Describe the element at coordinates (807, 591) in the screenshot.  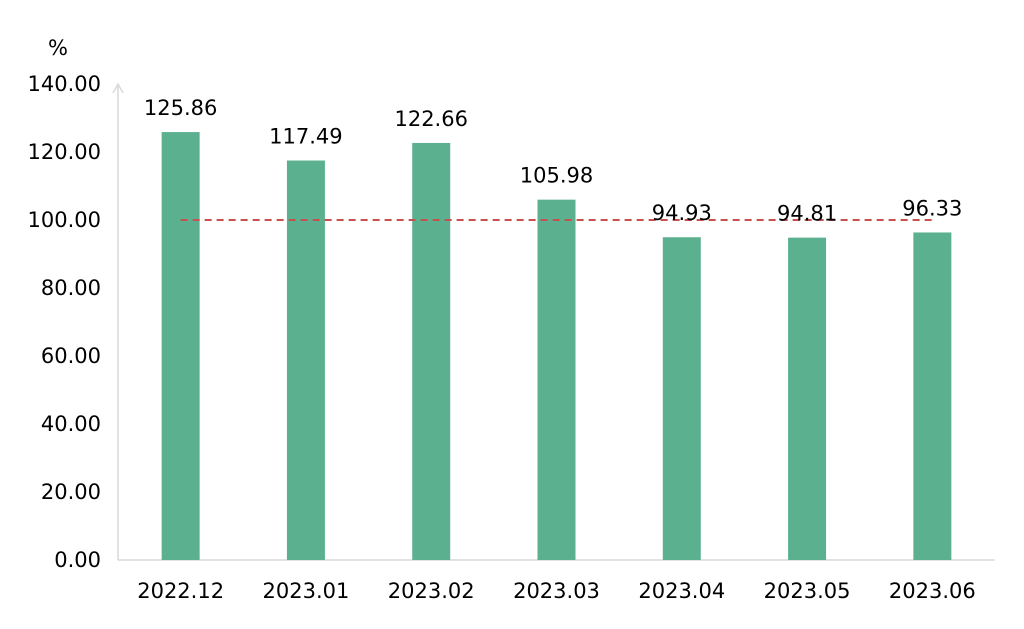
I see `x-tick-label: 2023.05` at that location.